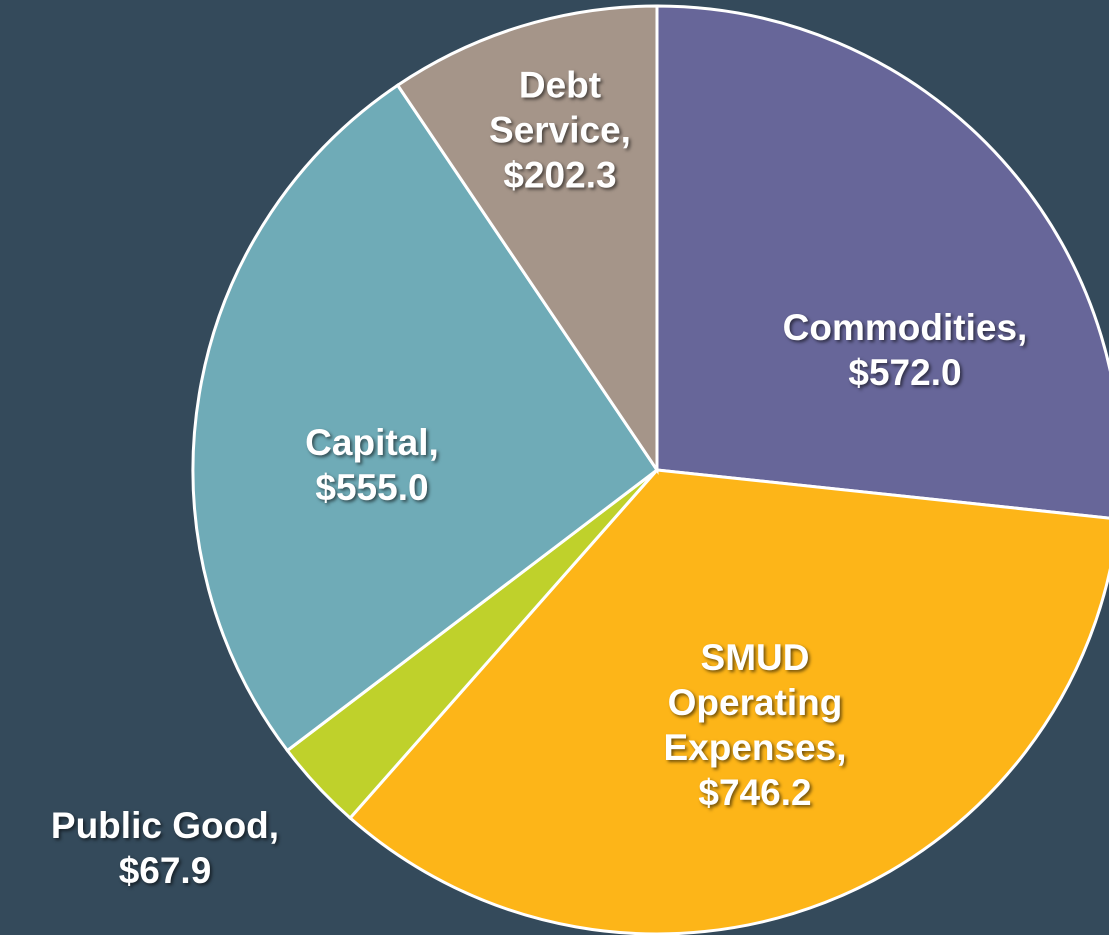 The height and width of the screenshot is (935, 1109). I want to click on value-label: $572.0, so click(905, 372).